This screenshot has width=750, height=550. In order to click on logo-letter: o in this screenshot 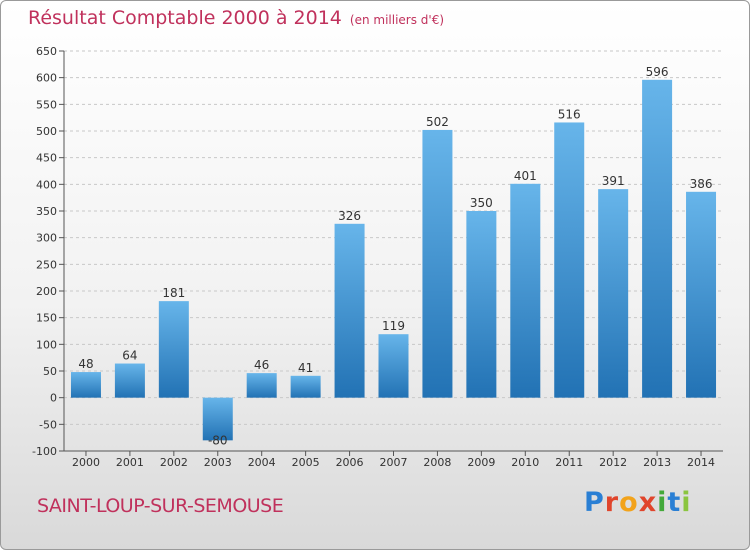, I will do `click(629, 502)`.